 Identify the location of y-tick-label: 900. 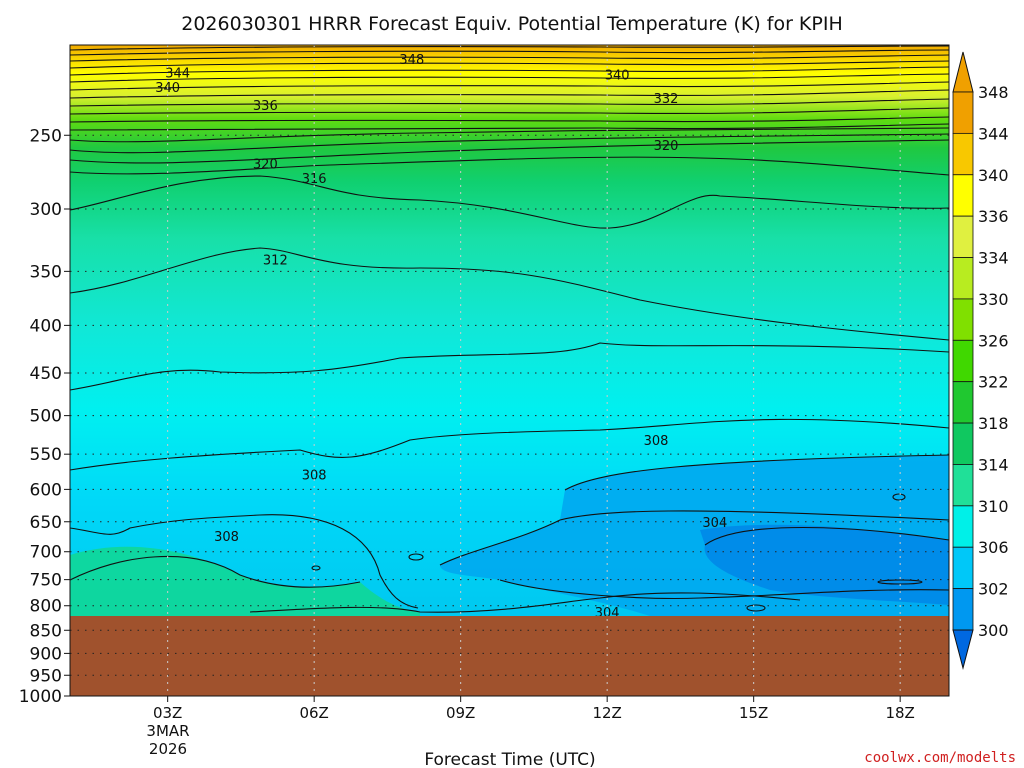
(46, 654).